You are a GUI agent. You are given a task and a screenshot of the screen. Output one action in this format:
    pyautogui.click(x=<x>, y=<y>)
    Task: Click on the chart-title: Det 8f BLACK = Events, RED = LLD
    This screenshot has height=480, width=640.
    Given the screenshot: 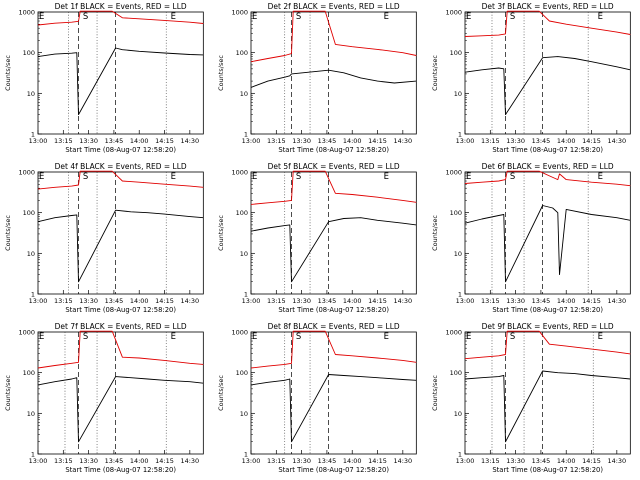 What is the action you would take?
    pyautogui.click(x=334, y=326)
    